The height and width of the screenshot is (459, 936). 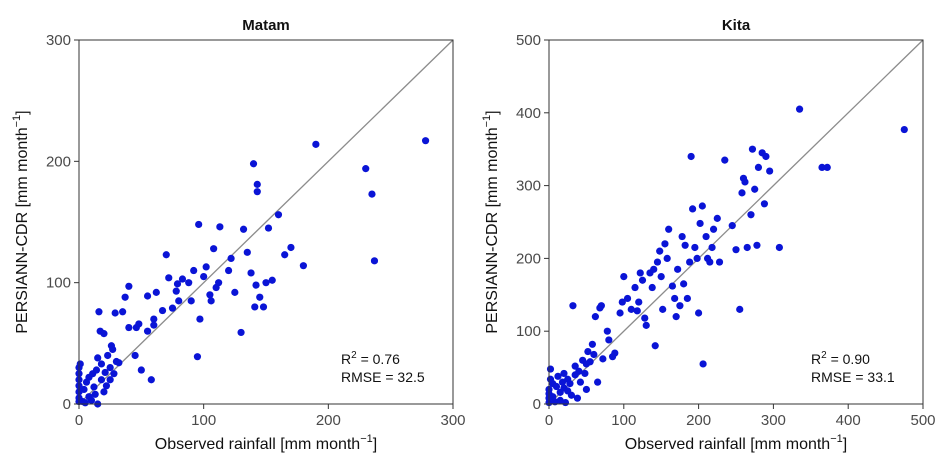 I want to click on kita-x-tick-label-3: 300, so click(x=773, y=420).